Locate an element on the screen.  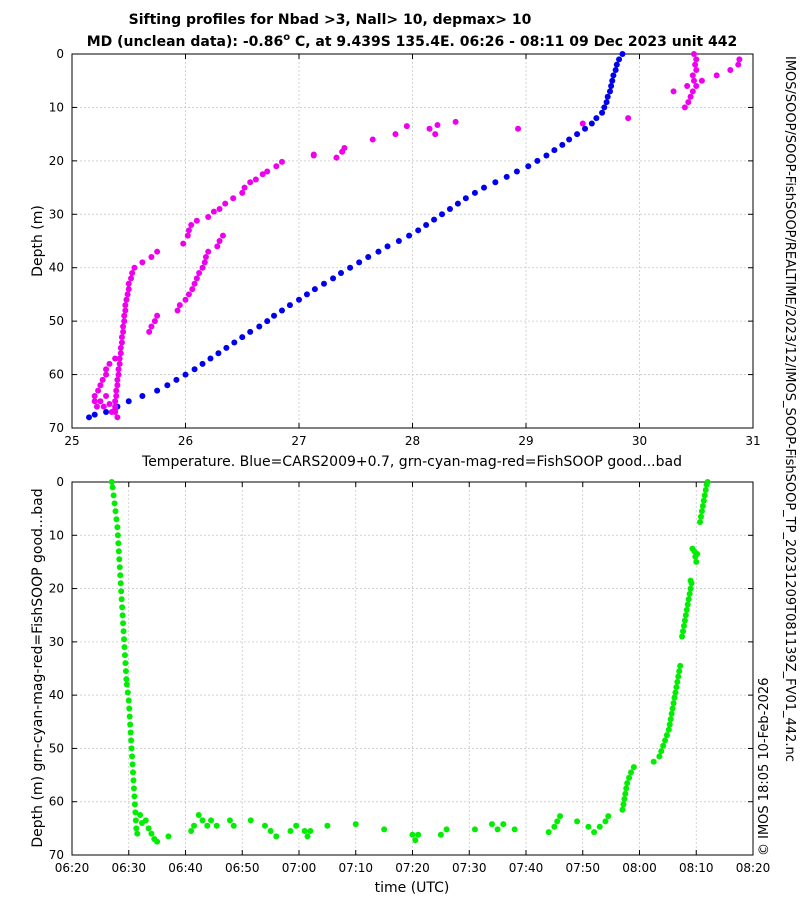
degree-superscript: o is located at coordinates (286, 37).